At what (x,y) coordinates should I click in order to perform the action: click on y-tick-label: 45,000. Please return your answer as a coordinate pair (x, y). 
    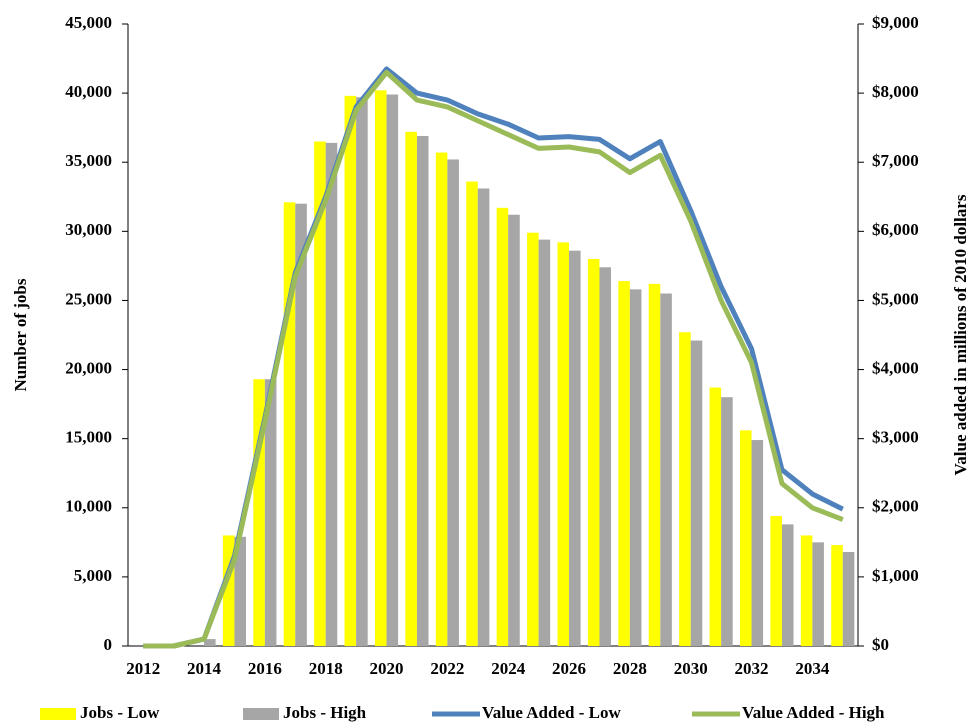
    Looking at the image, I should click on (88, 22).